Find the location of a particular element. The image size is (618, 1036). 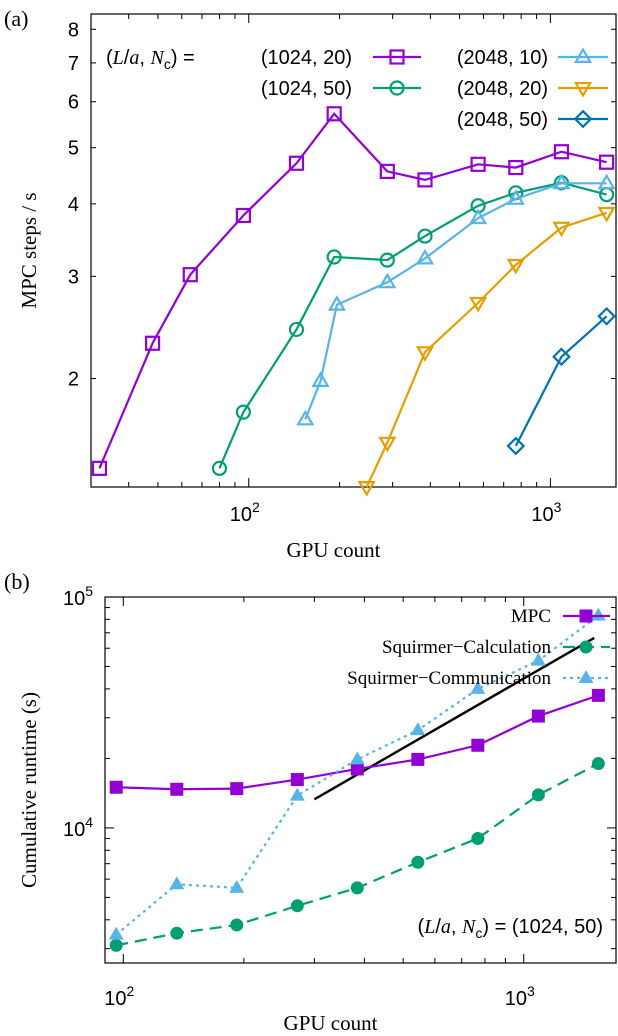

y-tick-label: 2 is located at coordinates (73, 379).